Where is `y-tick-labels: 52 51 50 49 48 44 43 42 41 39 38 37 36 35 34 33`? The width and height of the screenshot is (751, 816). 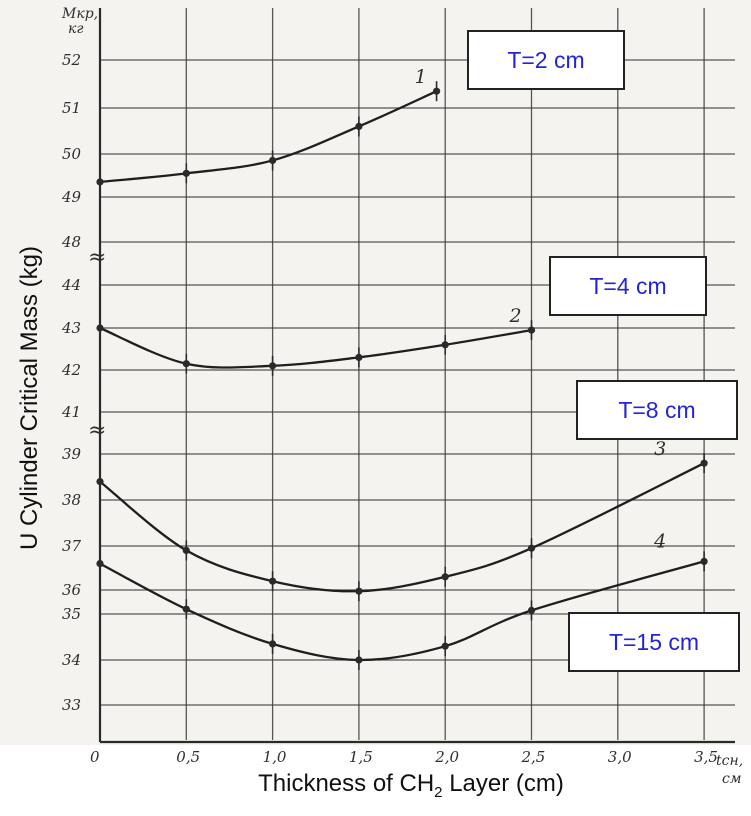 y-tick-labels: 52 51 50 49 48 44 43 42 41 39 38 37 36 35 34 33 is located at coordinates (71, 382).